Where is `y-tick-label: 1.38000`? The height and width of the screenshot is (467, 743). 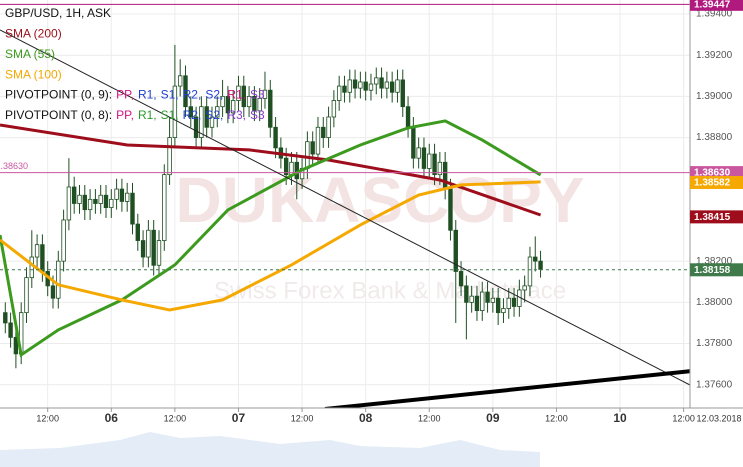
y-tick-label: 1.38000 is located at coordinates (714, 302).